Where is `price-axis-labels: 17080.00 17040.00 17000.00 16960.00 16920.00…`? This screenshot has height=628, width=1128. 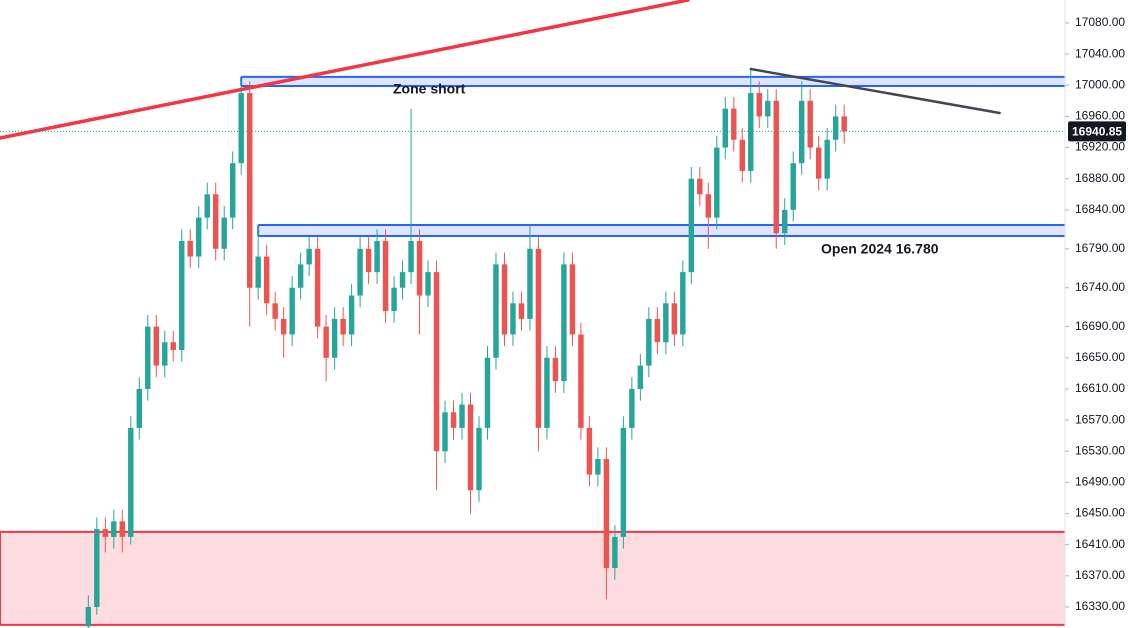 price-axis-labels: 17080.00 17040.00 17000.00 16960.00 16920.00… is located at coordinates (1095, 314).